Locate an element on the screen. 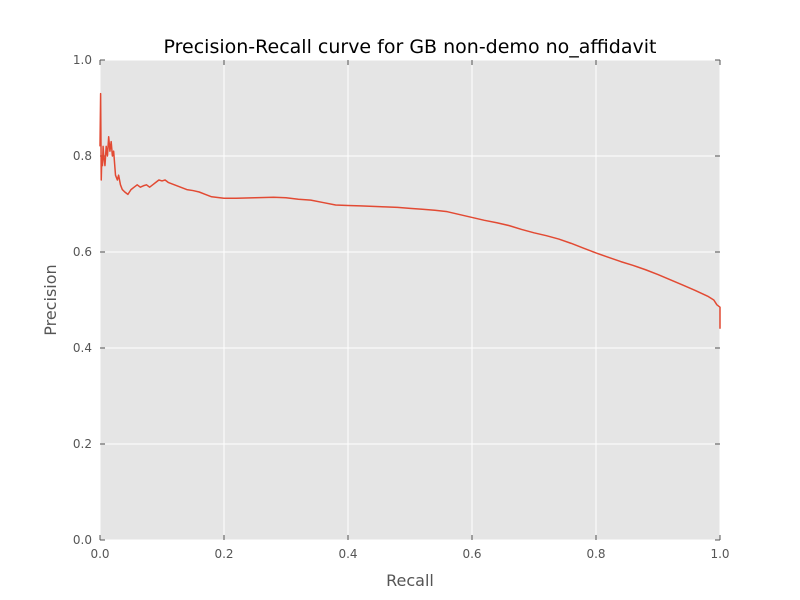  x-axis-label: Recall is located at coordinates (410, 580).